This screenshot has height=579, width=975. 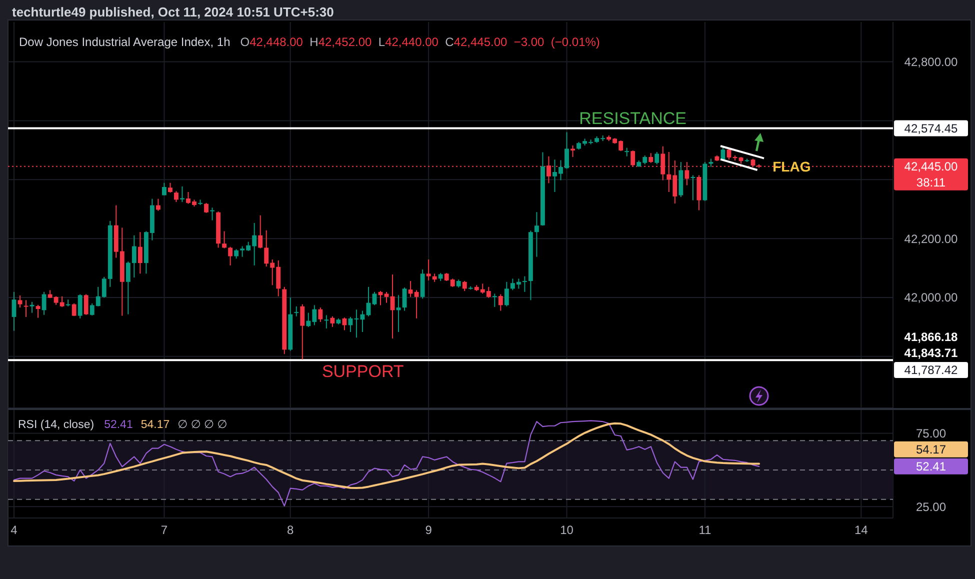 What do you see at coordinates (931, 449) in the screenshot?
I see `text: 54.17` at bounding box center [931, 449].